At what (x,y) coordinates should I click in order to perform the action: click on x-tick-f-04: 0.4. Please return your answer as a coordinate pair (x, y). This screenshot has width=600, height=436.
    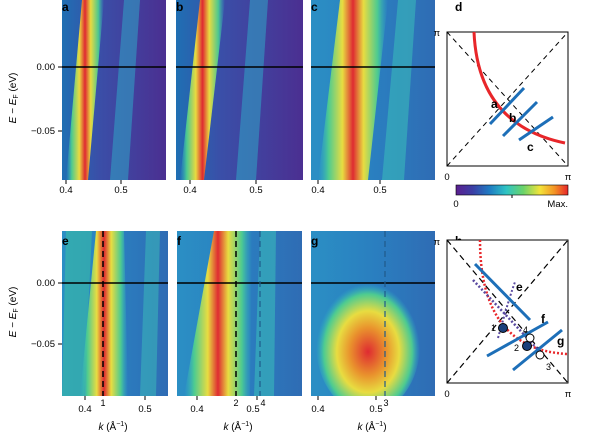
    Looking at the image, I should click on (196, 409).